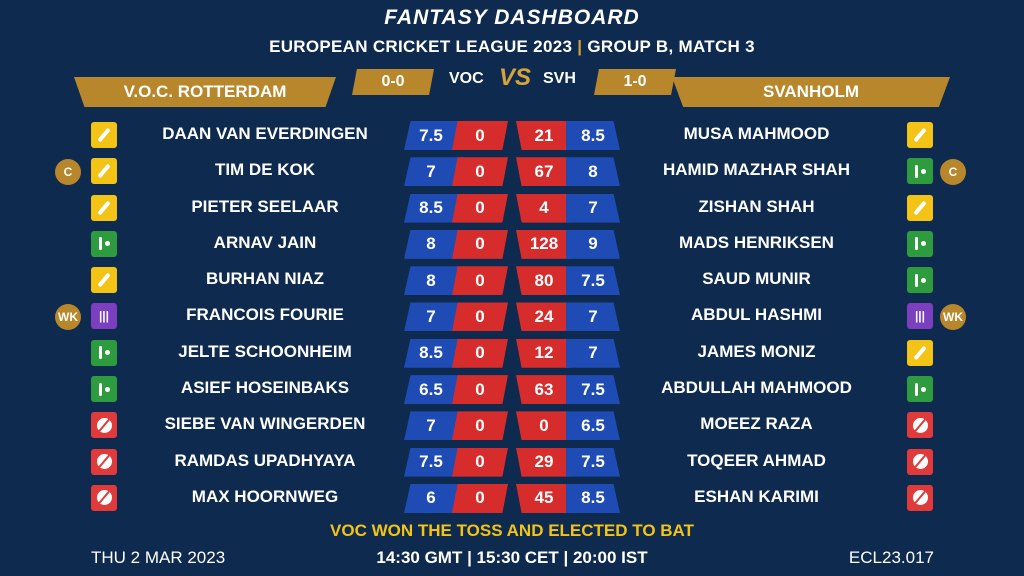 Image resolution: width=1024 pixels, height=576 pixels. Describe the element at coordinates (756, 133) in the screenshot. I see `right-player-name: MUSA MAHMOOD` at that location.